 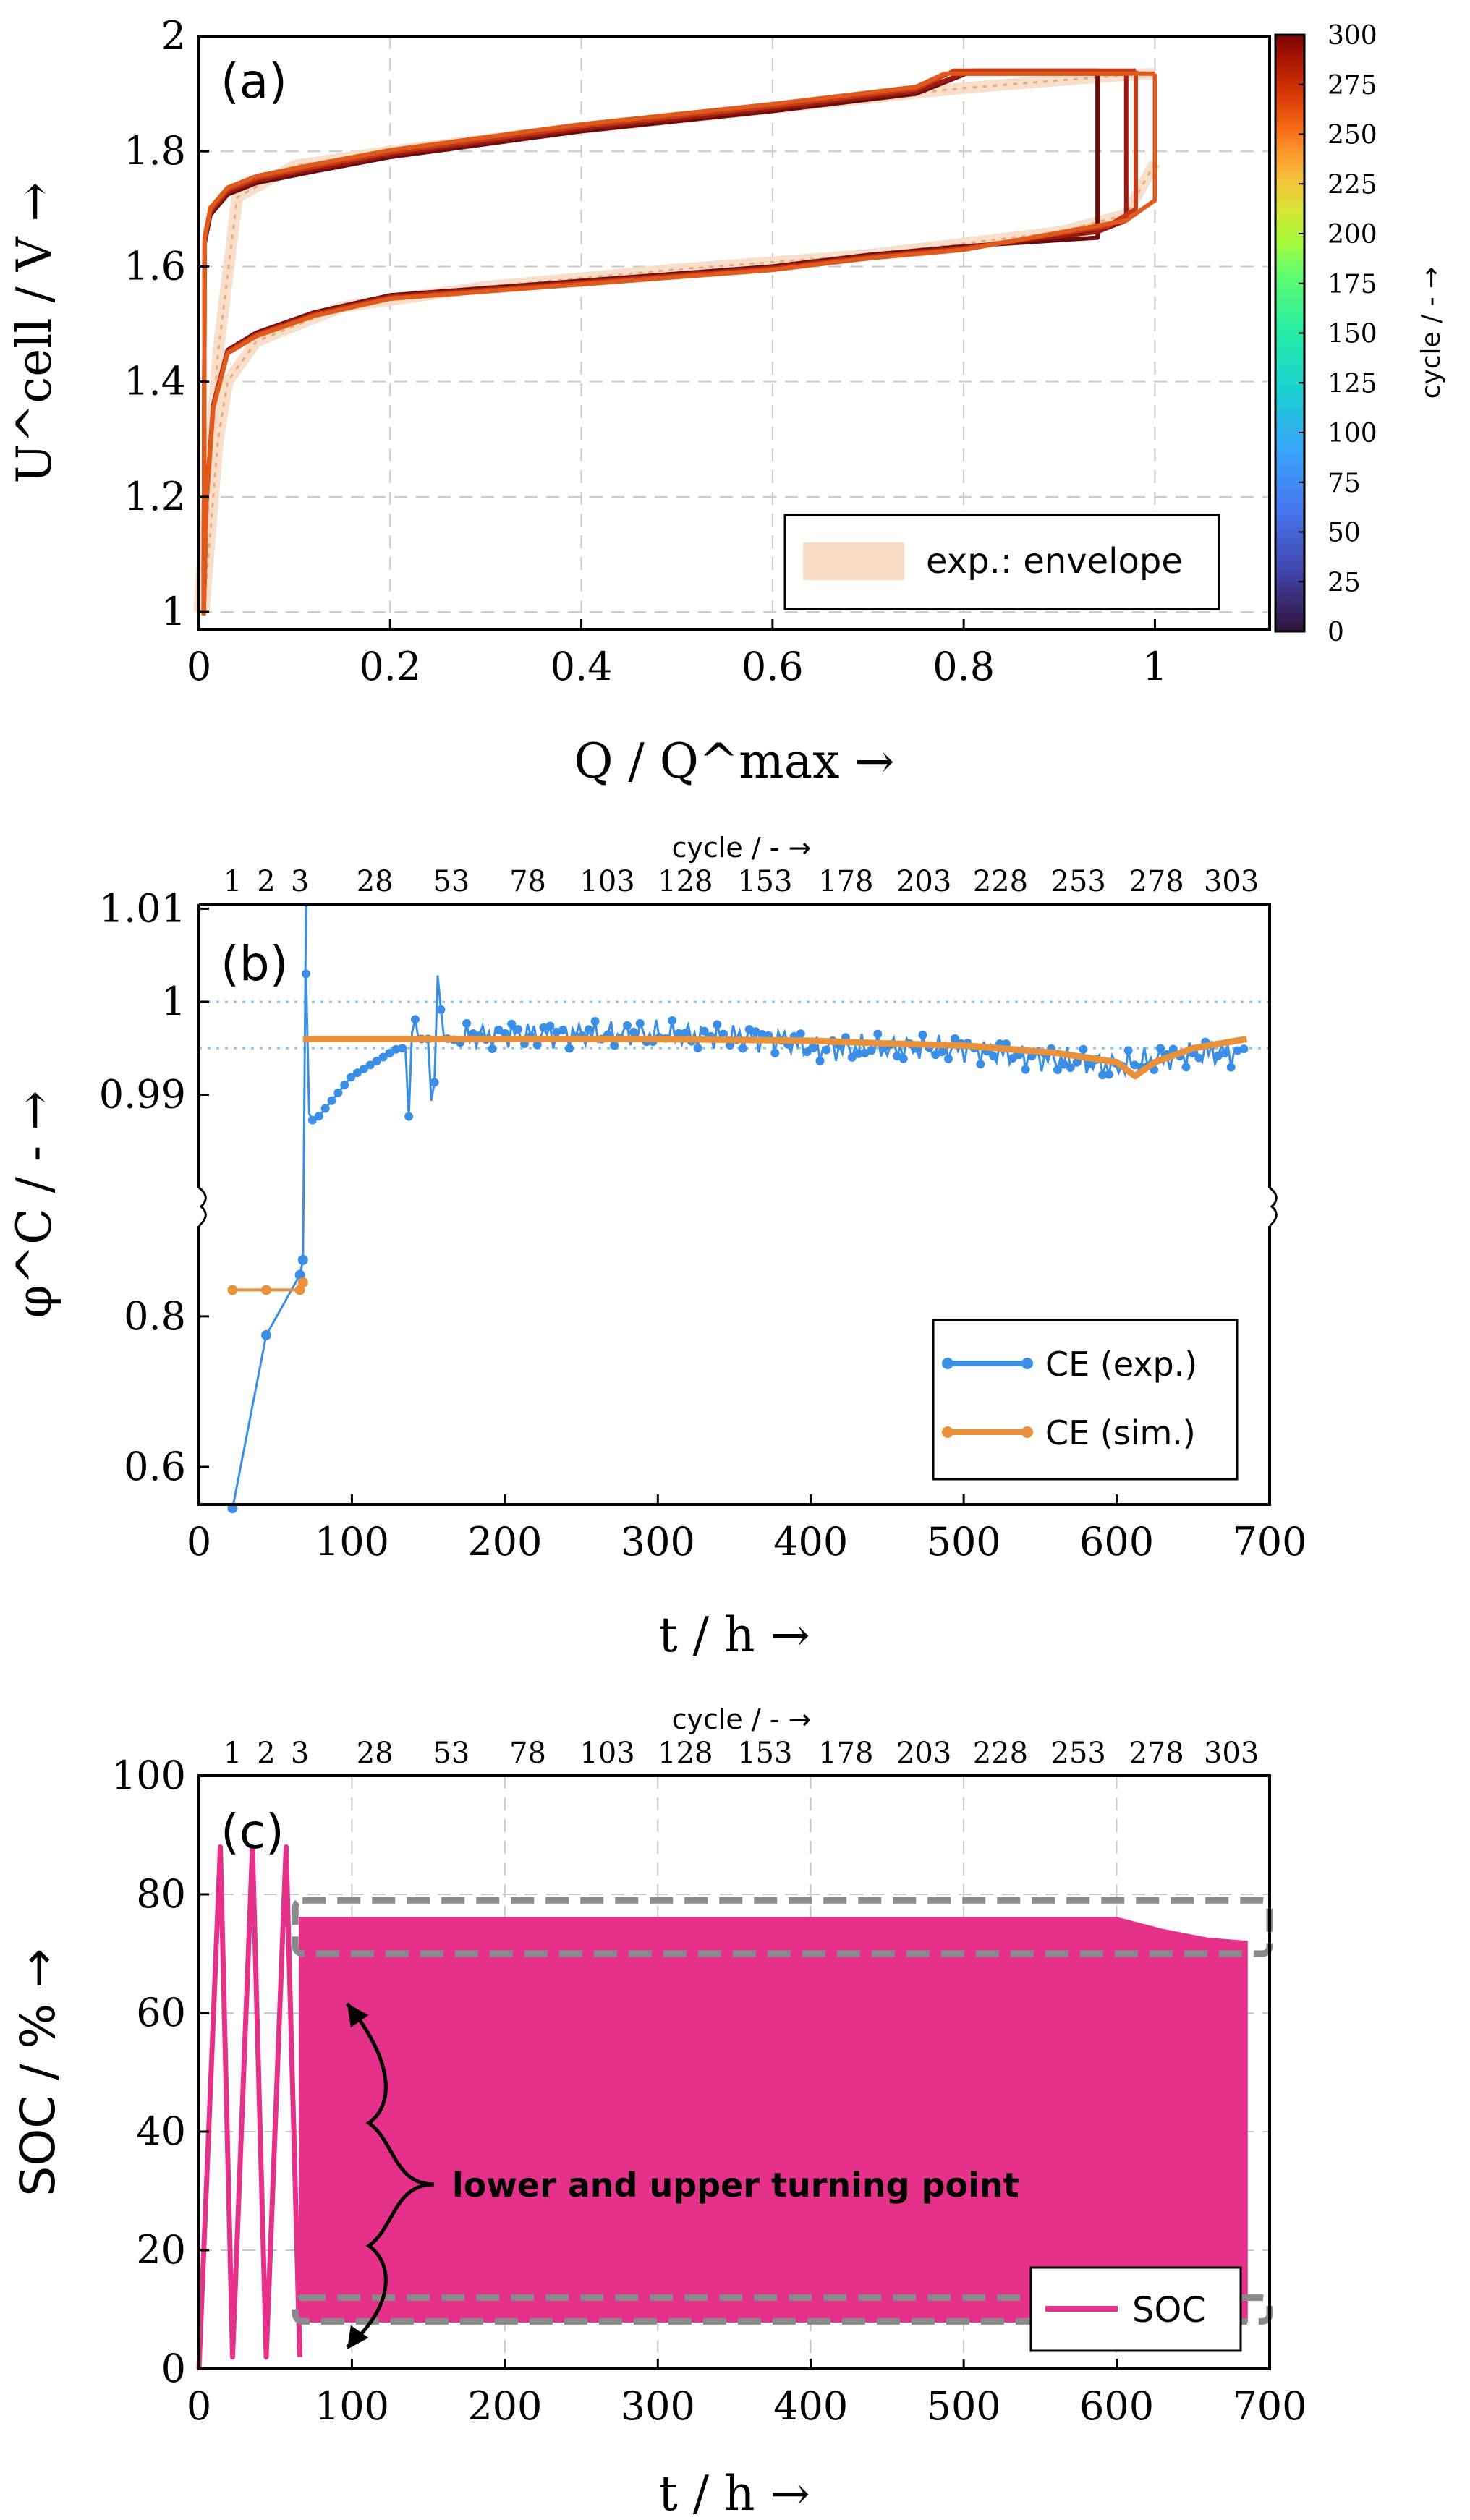 What do you see at coordinates (734, 2493) in the screenshot?
I see `panel-c-x-label: t / h →` at bounding box center [734, 2493].